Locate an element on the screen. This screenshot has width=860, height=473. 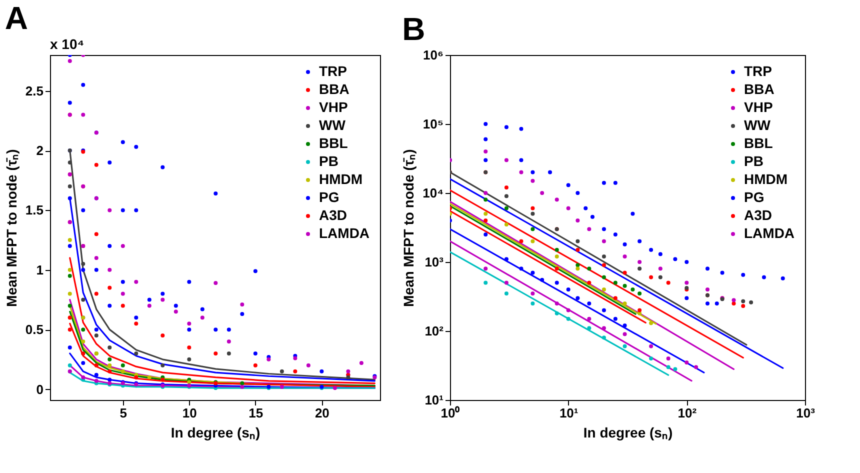
x-tick-label: 10¹ is located at coordinates (568, 413).